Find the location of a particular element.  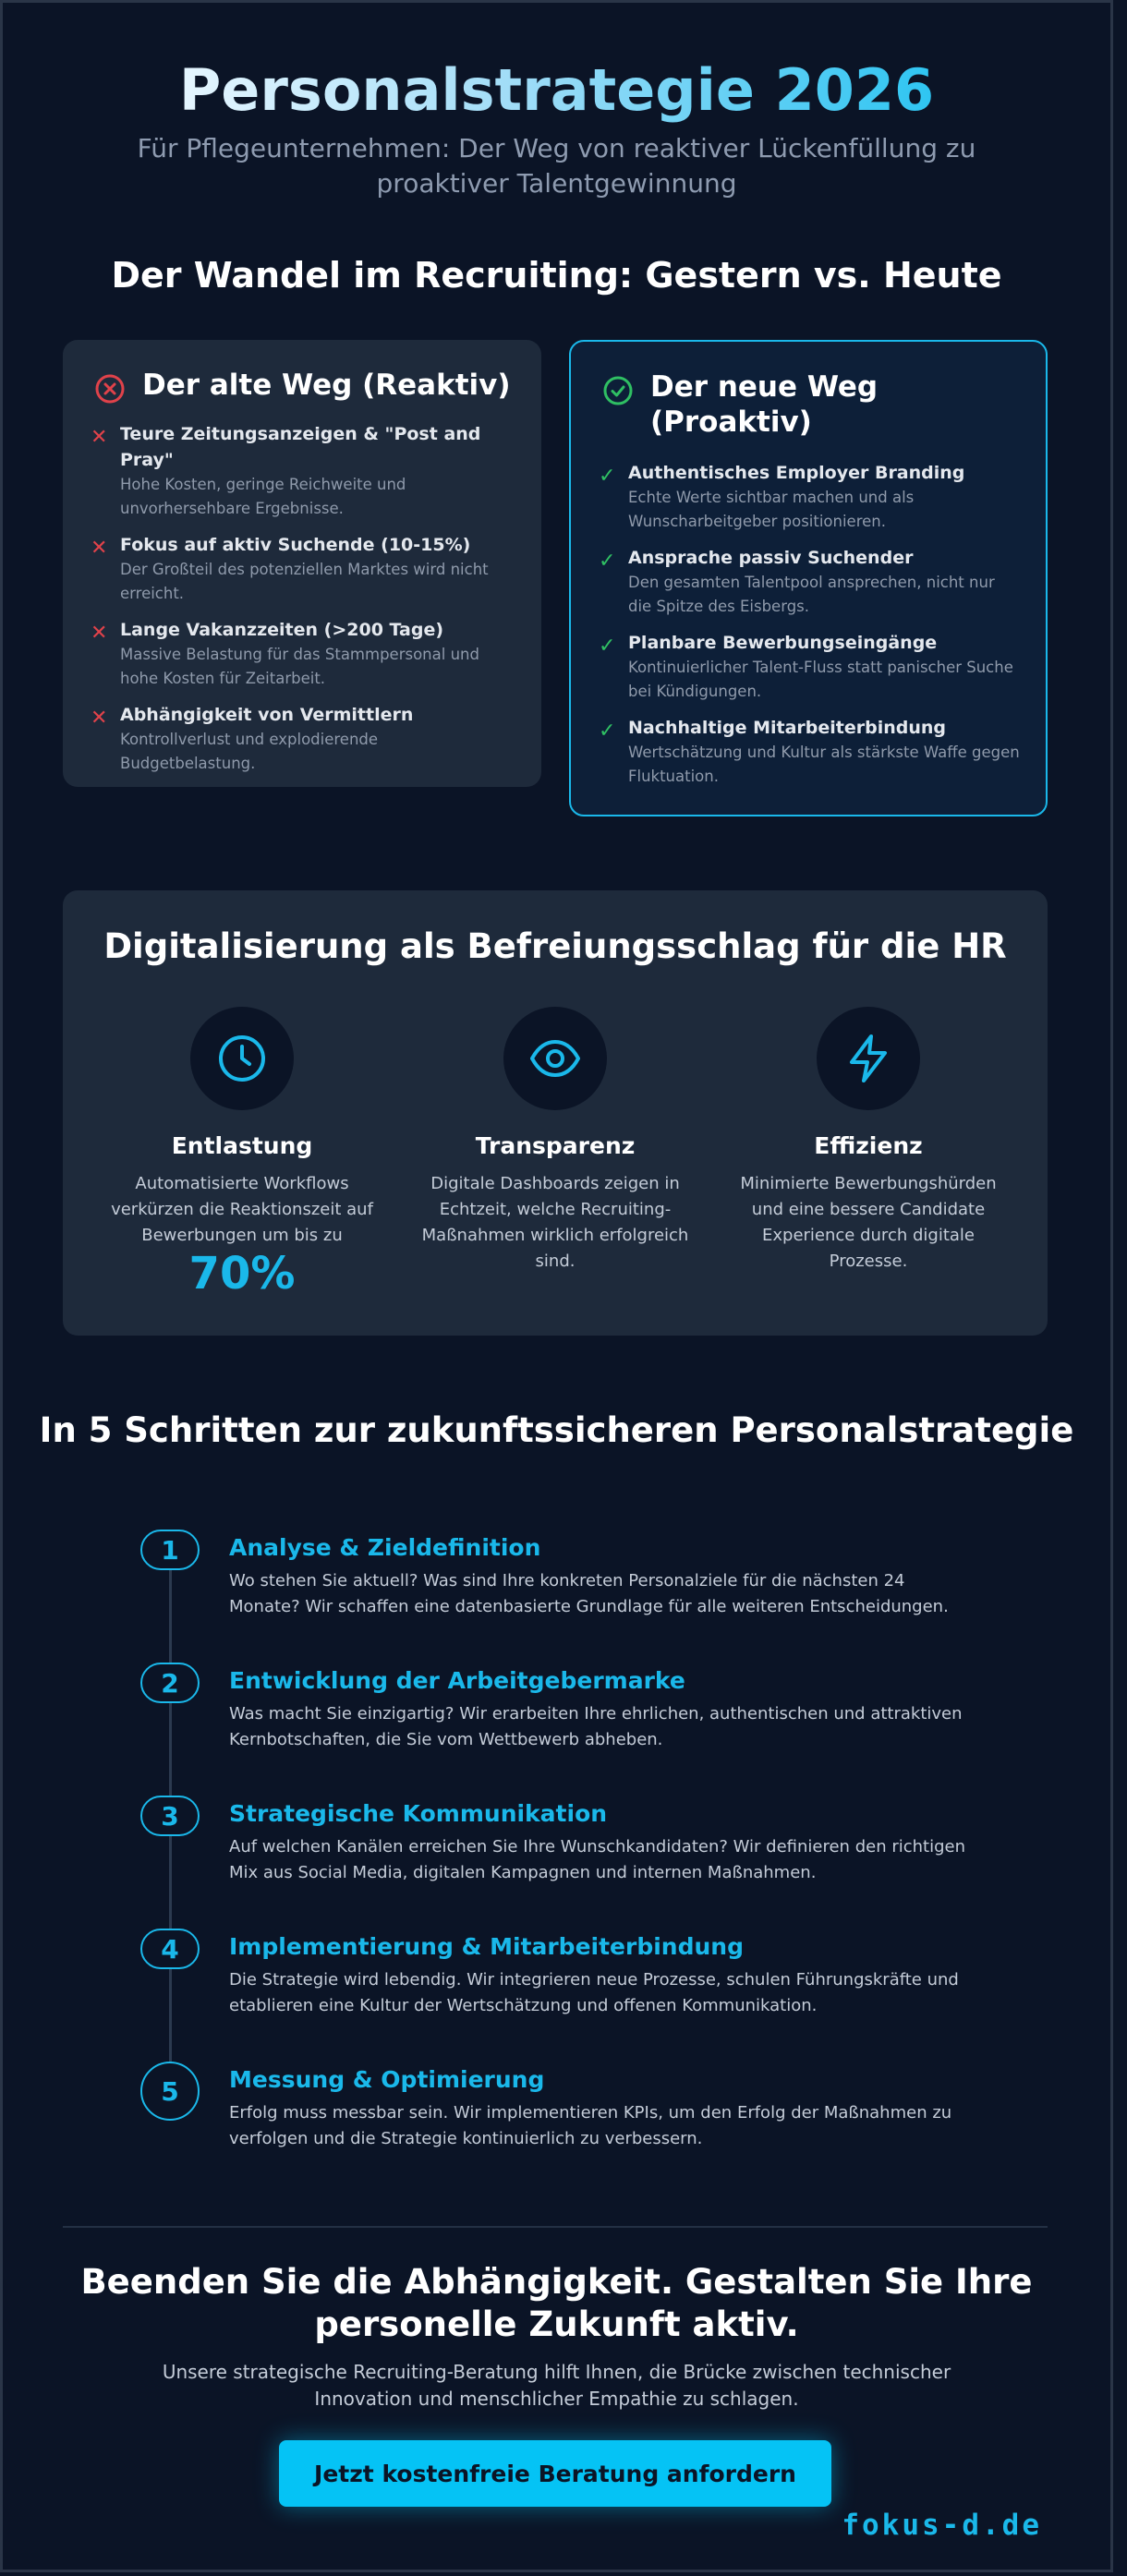

item-title: Ansprache passiv Suchender is located at coordinates (771, 558).